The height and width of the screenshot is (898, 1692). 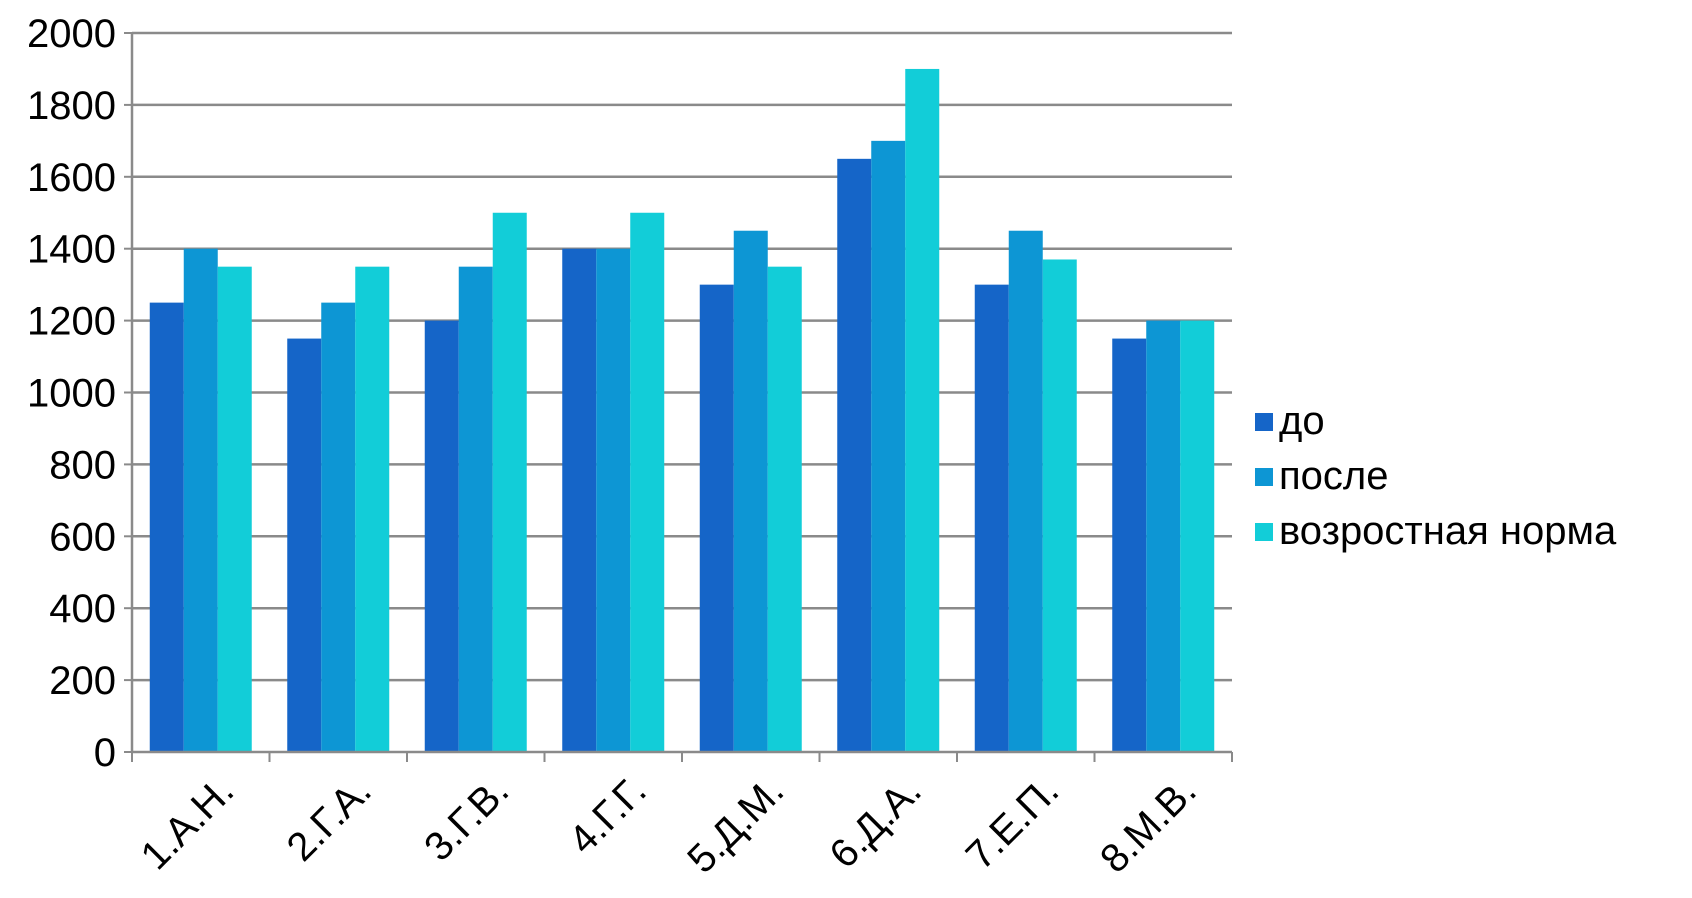 I want to click on legend-item-norma: возростная норма, so click(x=1435, y=531).